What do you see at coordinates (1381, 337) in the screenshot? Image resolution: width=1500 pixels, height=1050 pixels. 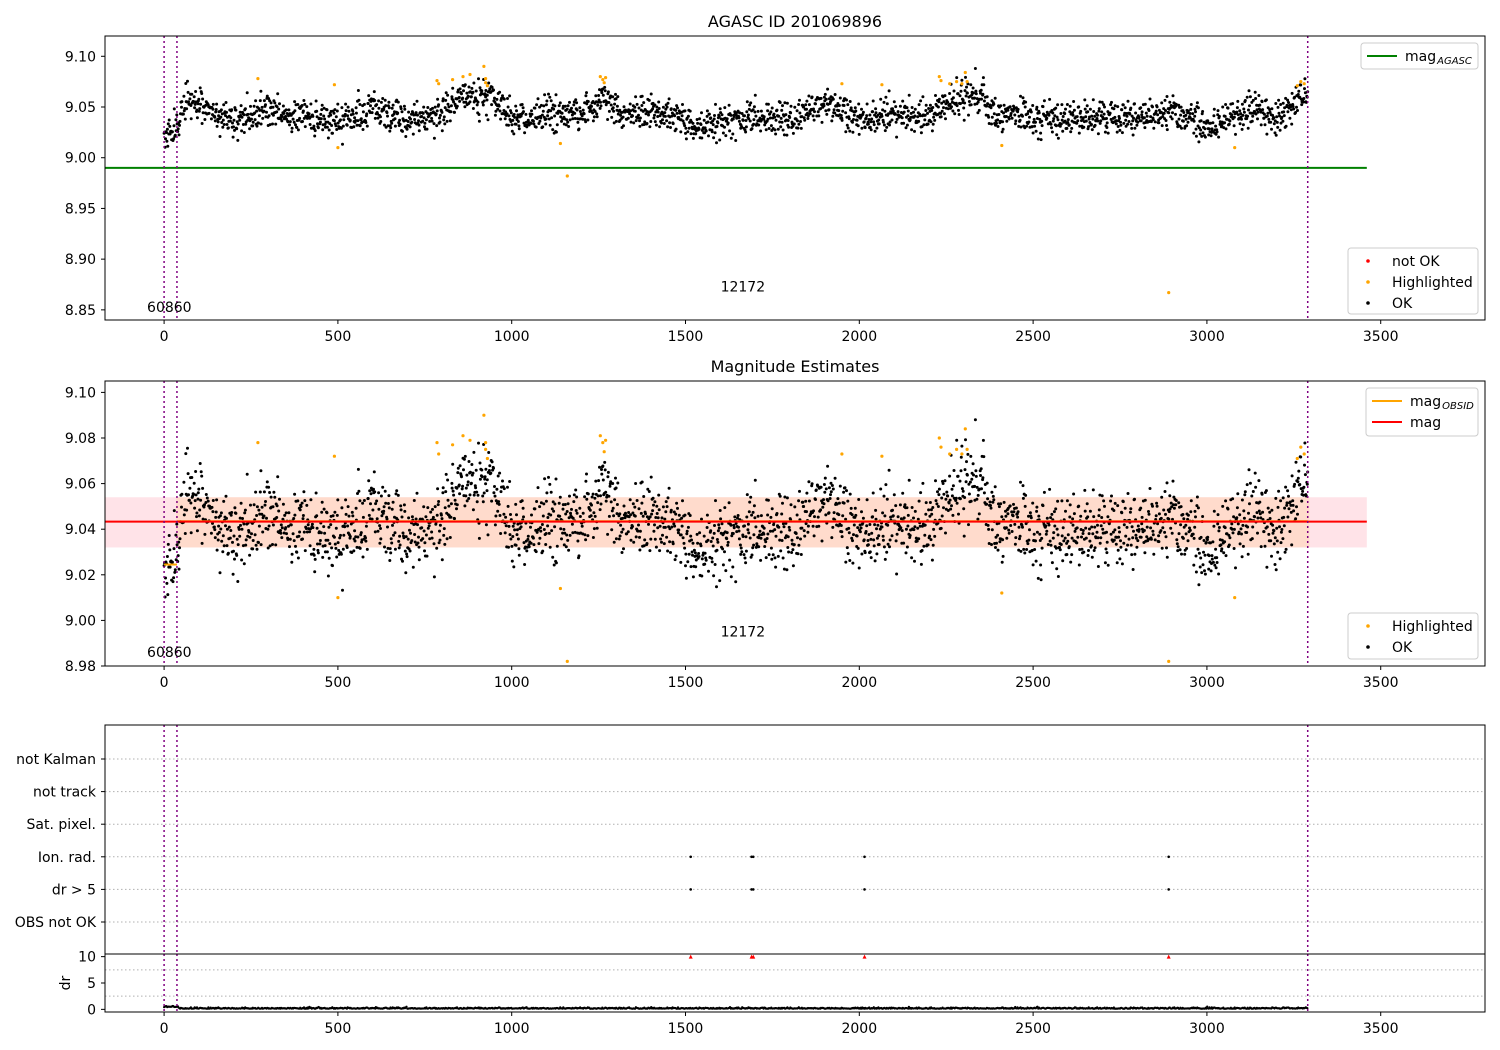 I see `x-tick-label: 3500` at bounding box center [1381, 337].